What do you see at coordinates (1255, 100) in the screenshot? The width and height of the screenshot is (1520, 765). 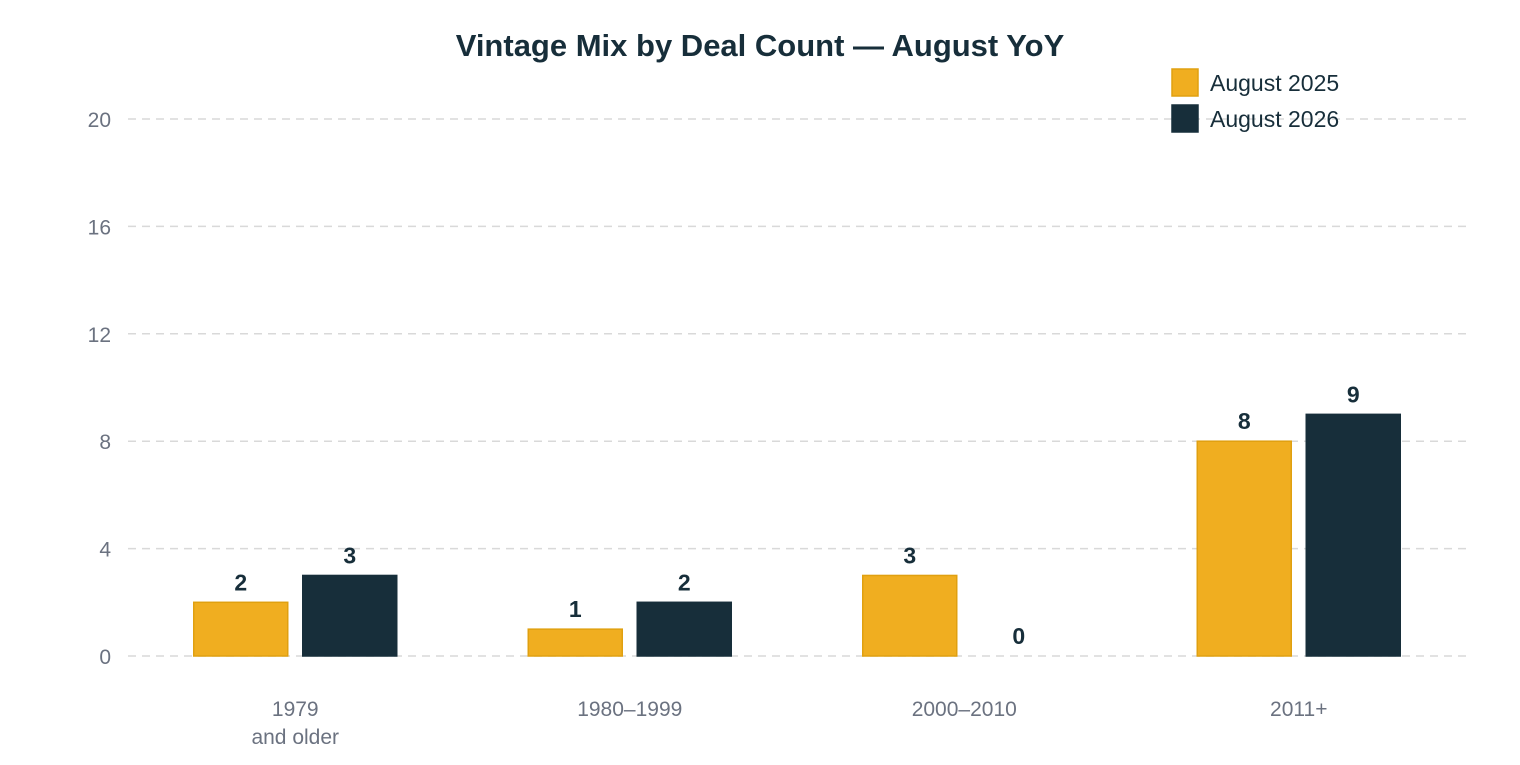 I see `legend: August 2025 August 2026` at bounding box center [1255, 100].